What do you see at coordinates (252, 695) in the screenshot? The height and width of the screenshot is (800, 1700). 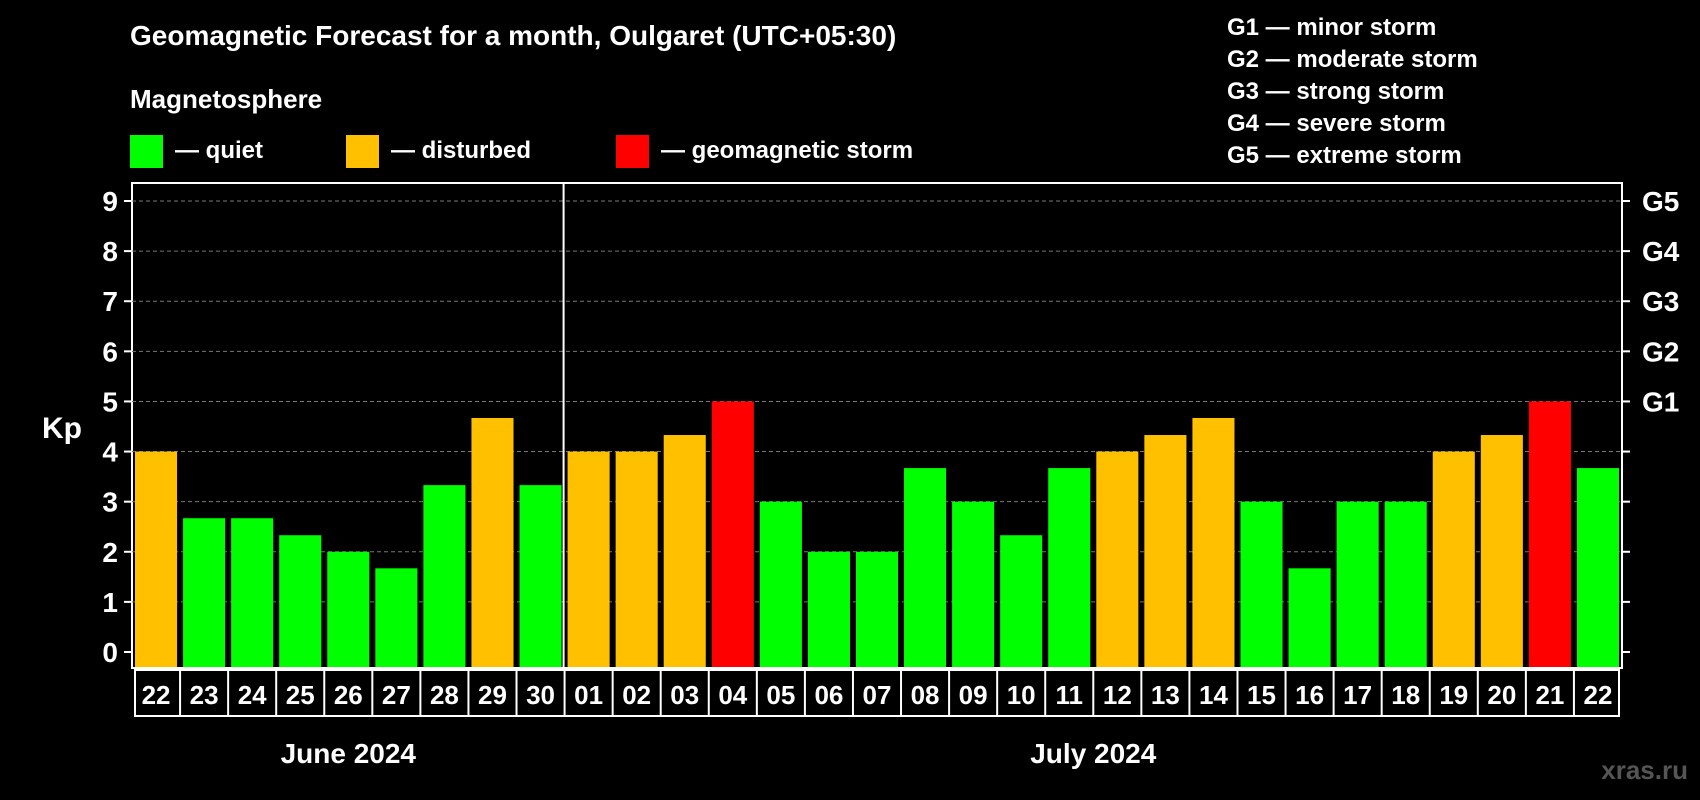 I see `x-tick-label: 24` at bounding box center [252, 695].